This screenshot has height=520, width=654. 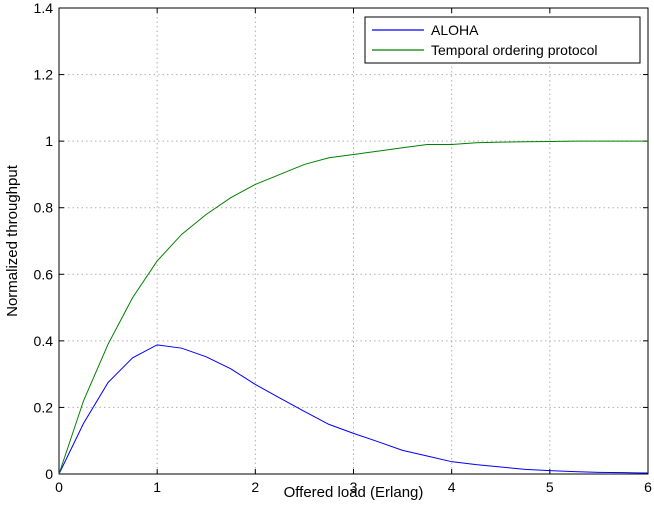 I want to click on x-tick-label: 6, so click(x=648, y=487).